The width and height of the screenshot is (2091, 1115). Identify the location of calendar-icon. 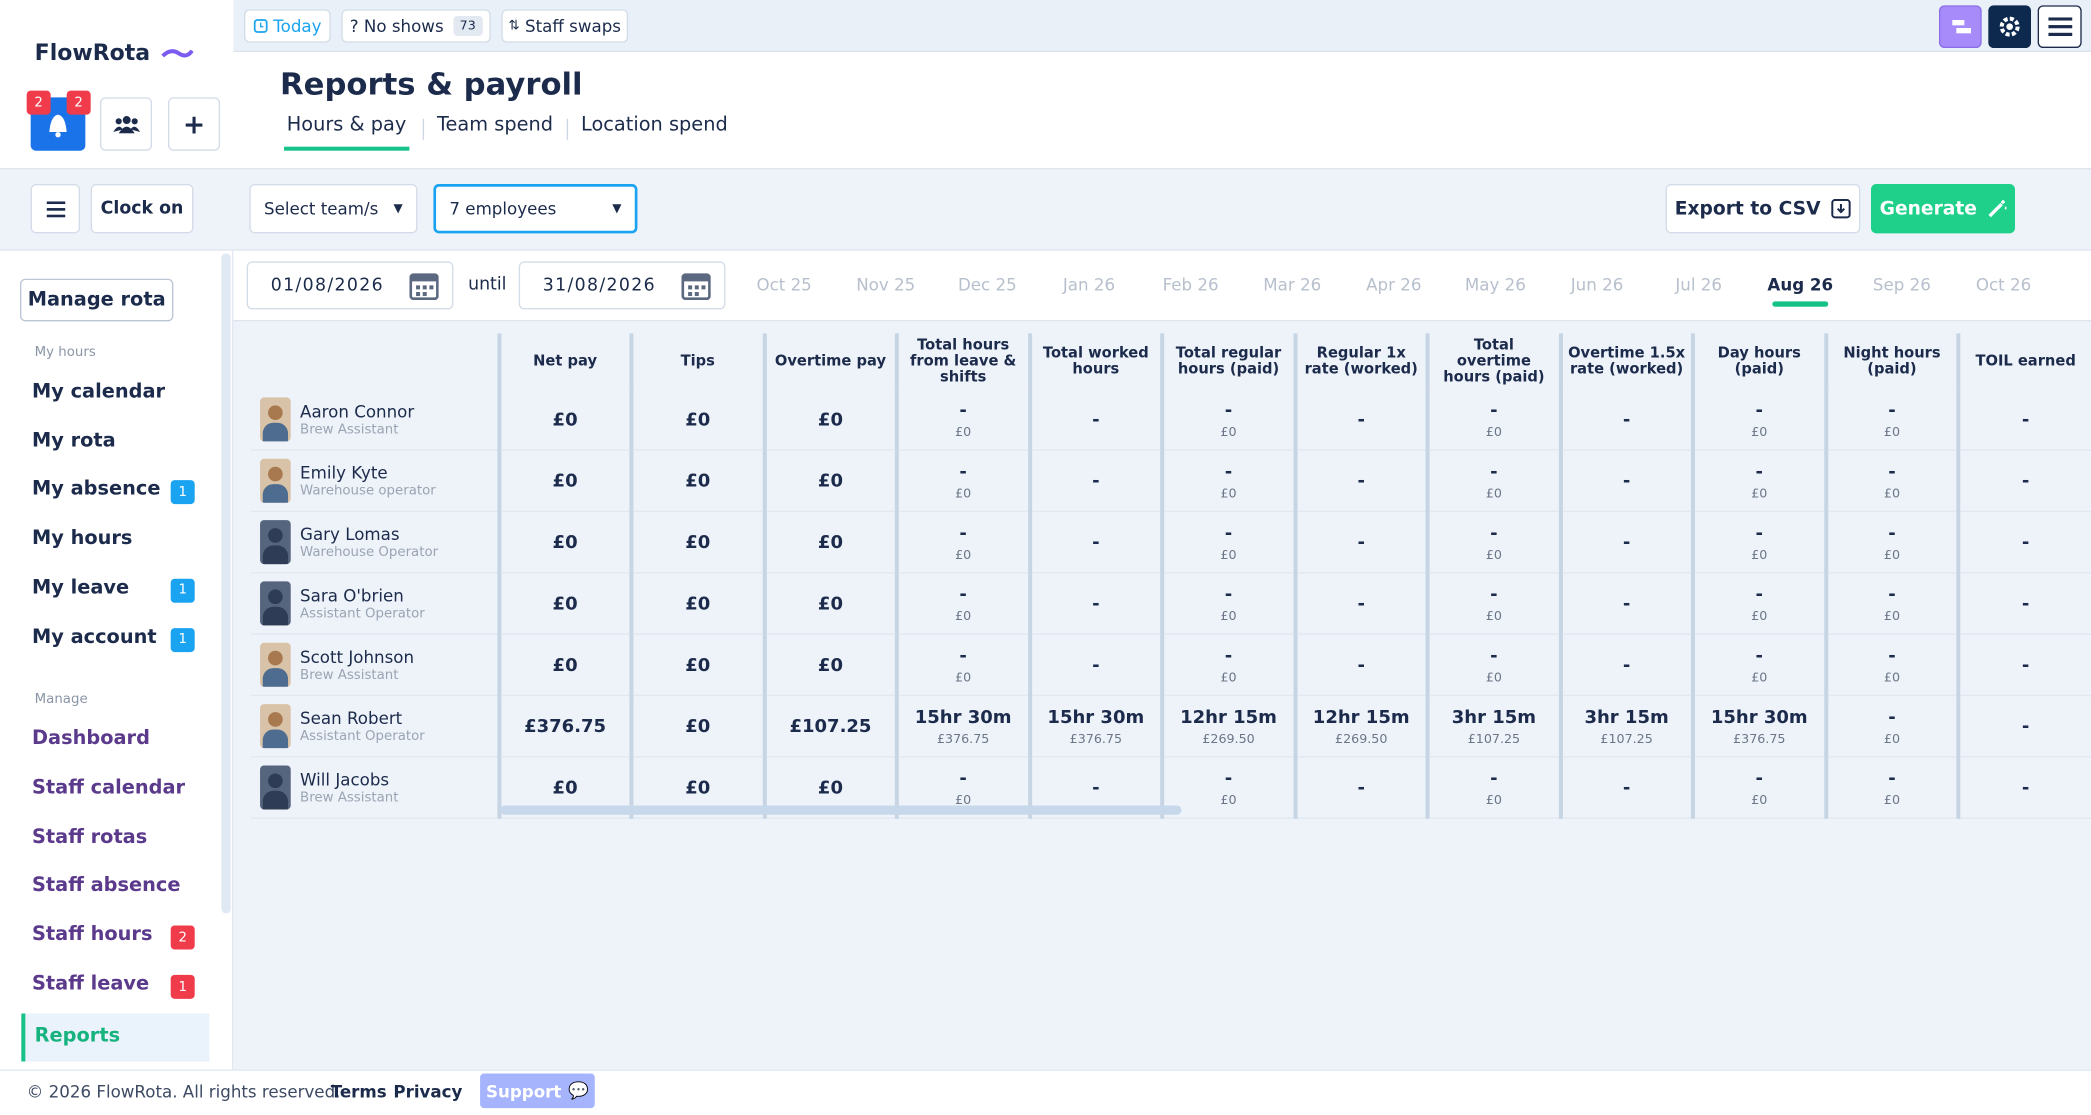
(696, 287).